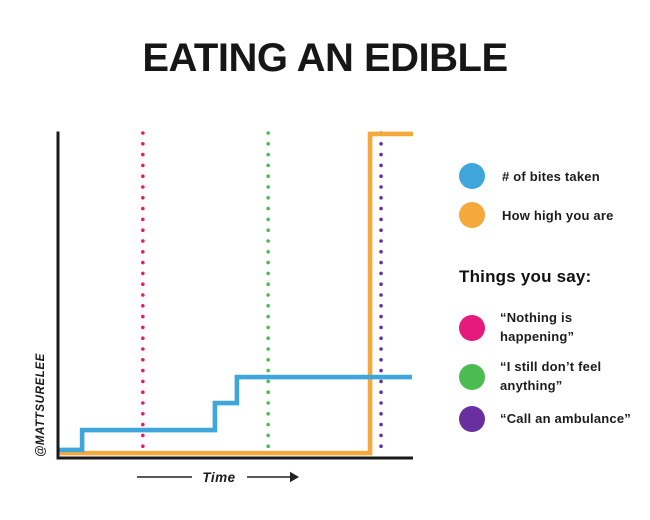 The width and height of the screenshot is (650, 520). Describe the element at coordinates (472, 215) in the screenshot. I see `high-series-swatch` at that location.